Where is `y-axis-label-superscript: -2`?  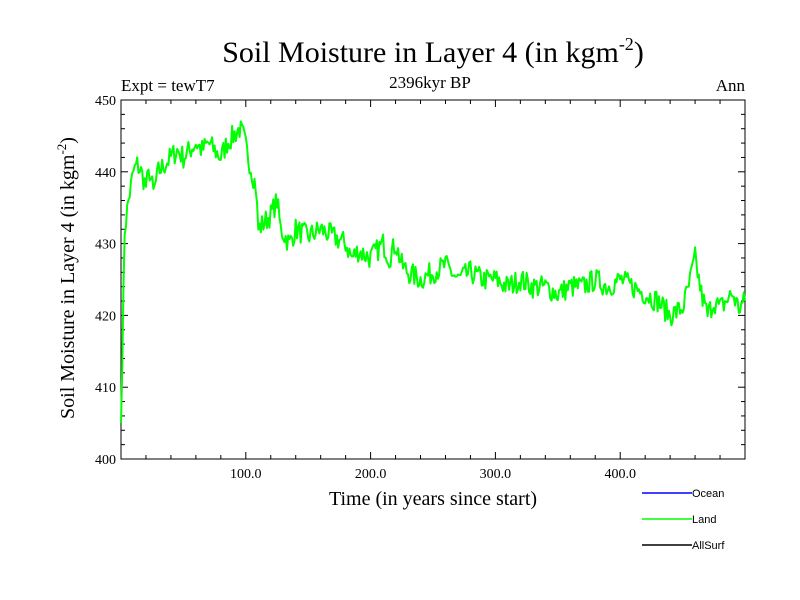
y-axis-label-superscript: -2 is located at coordinates (61, 149).